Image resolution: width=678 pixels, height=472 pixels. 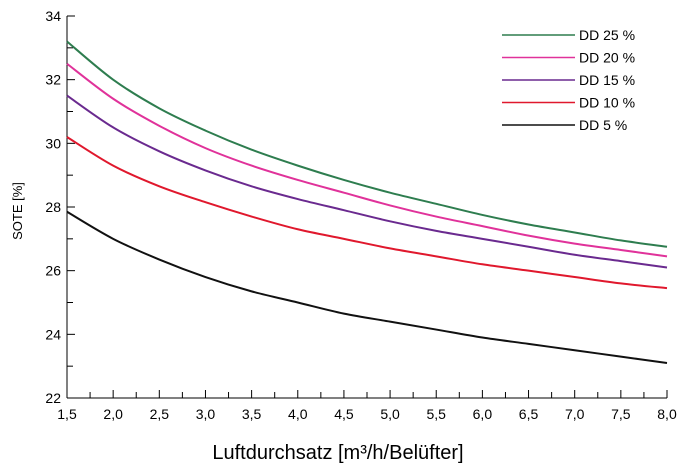 I want to click on y-tick-label: 26, so click(x=53, y=271).